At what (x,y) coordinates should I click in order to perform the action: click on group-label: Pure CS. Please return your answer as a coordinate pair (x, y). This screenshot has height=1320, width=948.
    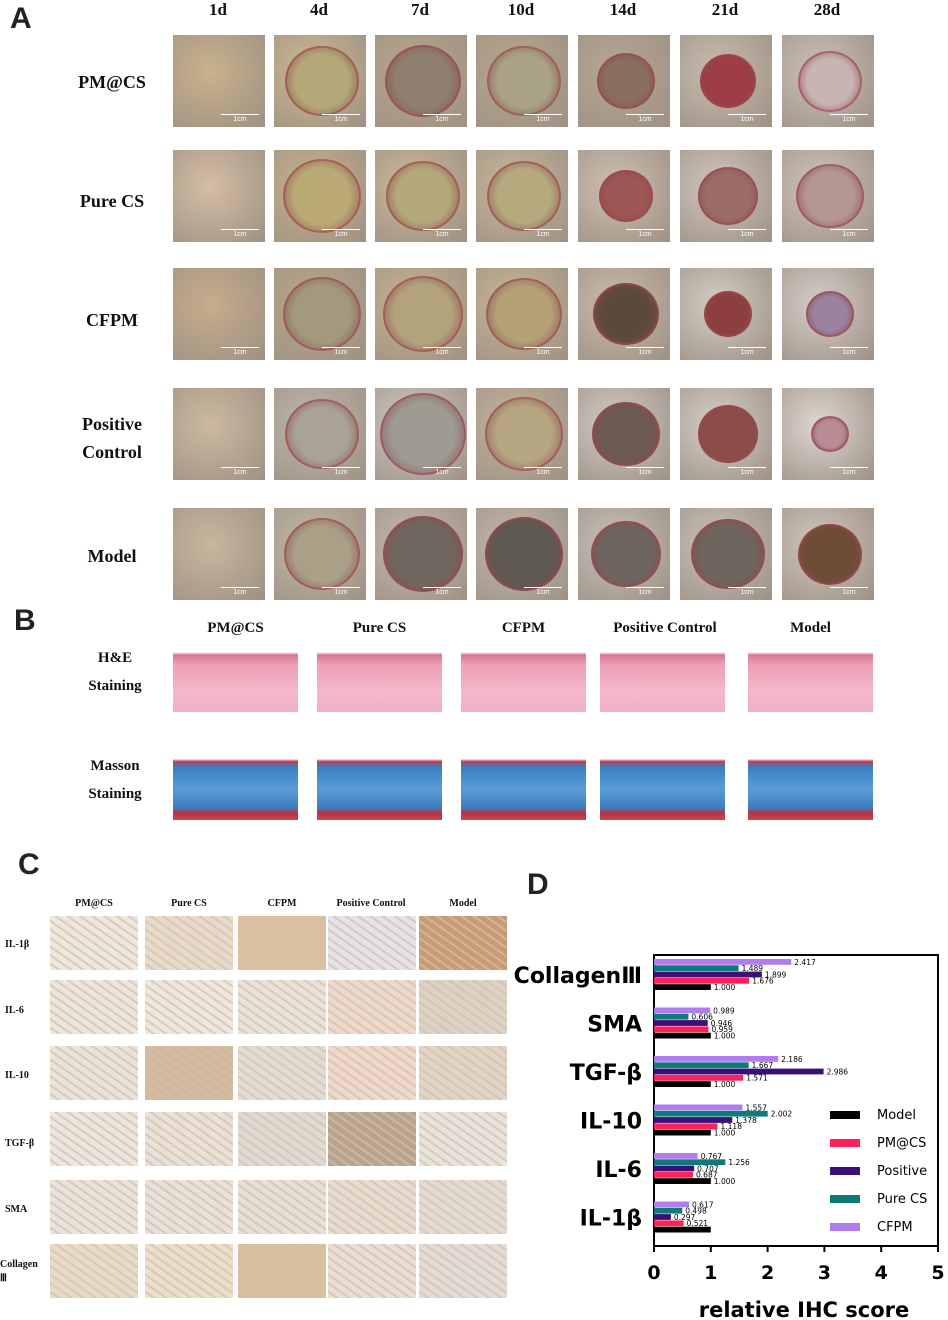
    Looking at the image, I should click on (112, 201).